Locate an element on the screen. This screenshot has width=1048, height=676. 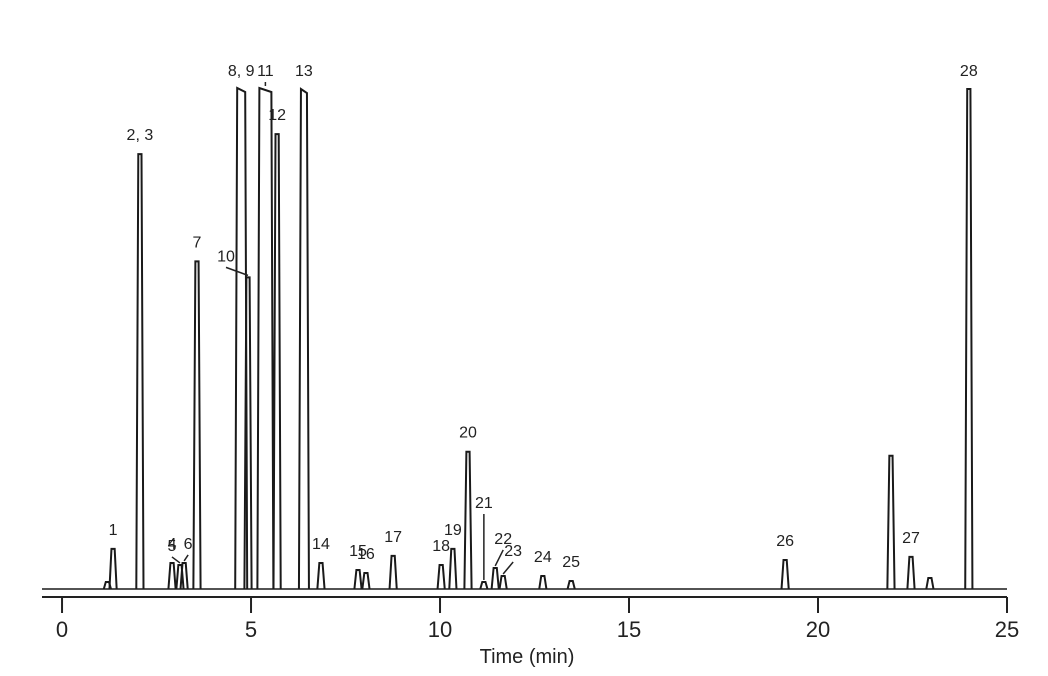
peak-label: 18 is located at coordinates (441, 546).